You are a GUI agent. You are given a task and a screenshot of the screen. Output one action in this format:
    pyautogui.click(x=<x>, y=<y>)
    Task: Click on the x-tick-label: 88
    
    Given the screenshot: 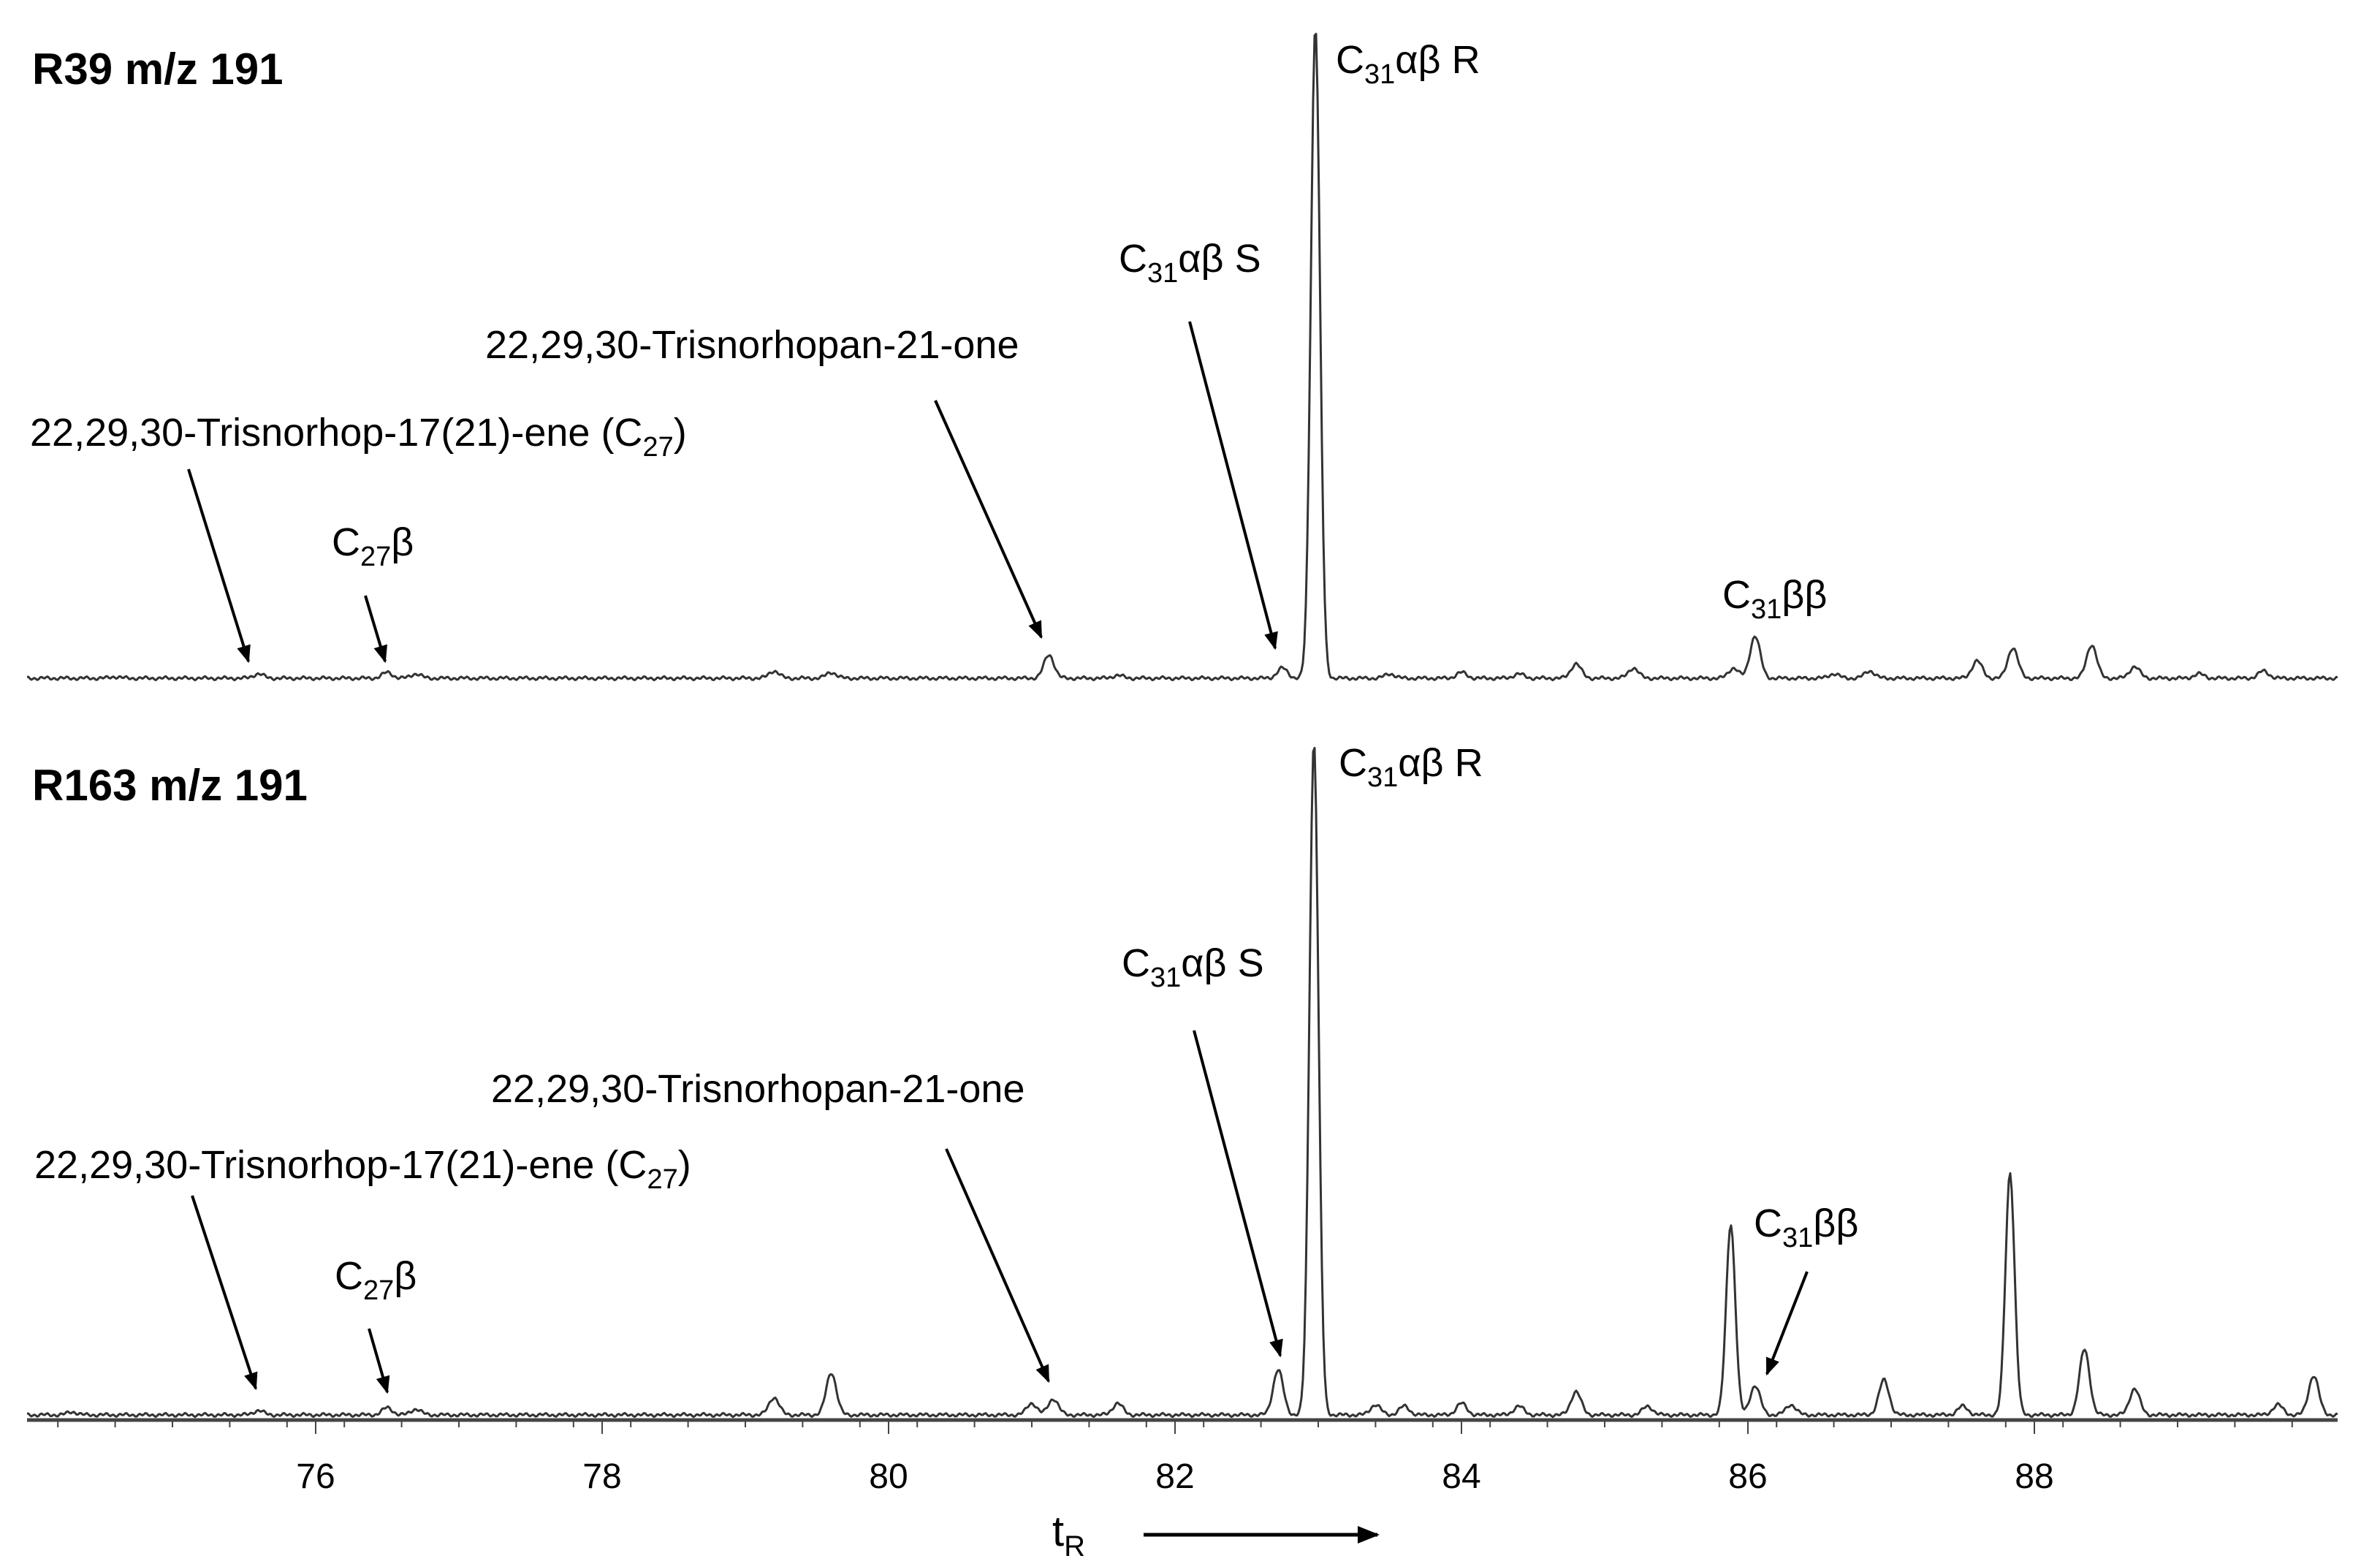 What is the action you would take?
    pyautogui.click(x=2034, y=1476)
    